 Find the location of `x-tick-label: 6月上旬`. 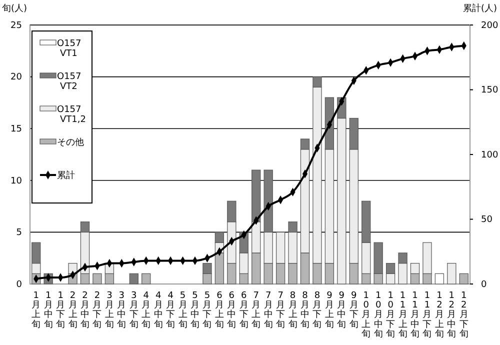

x-tick-label: 6月上旬 is located at coordinates (219, 310).